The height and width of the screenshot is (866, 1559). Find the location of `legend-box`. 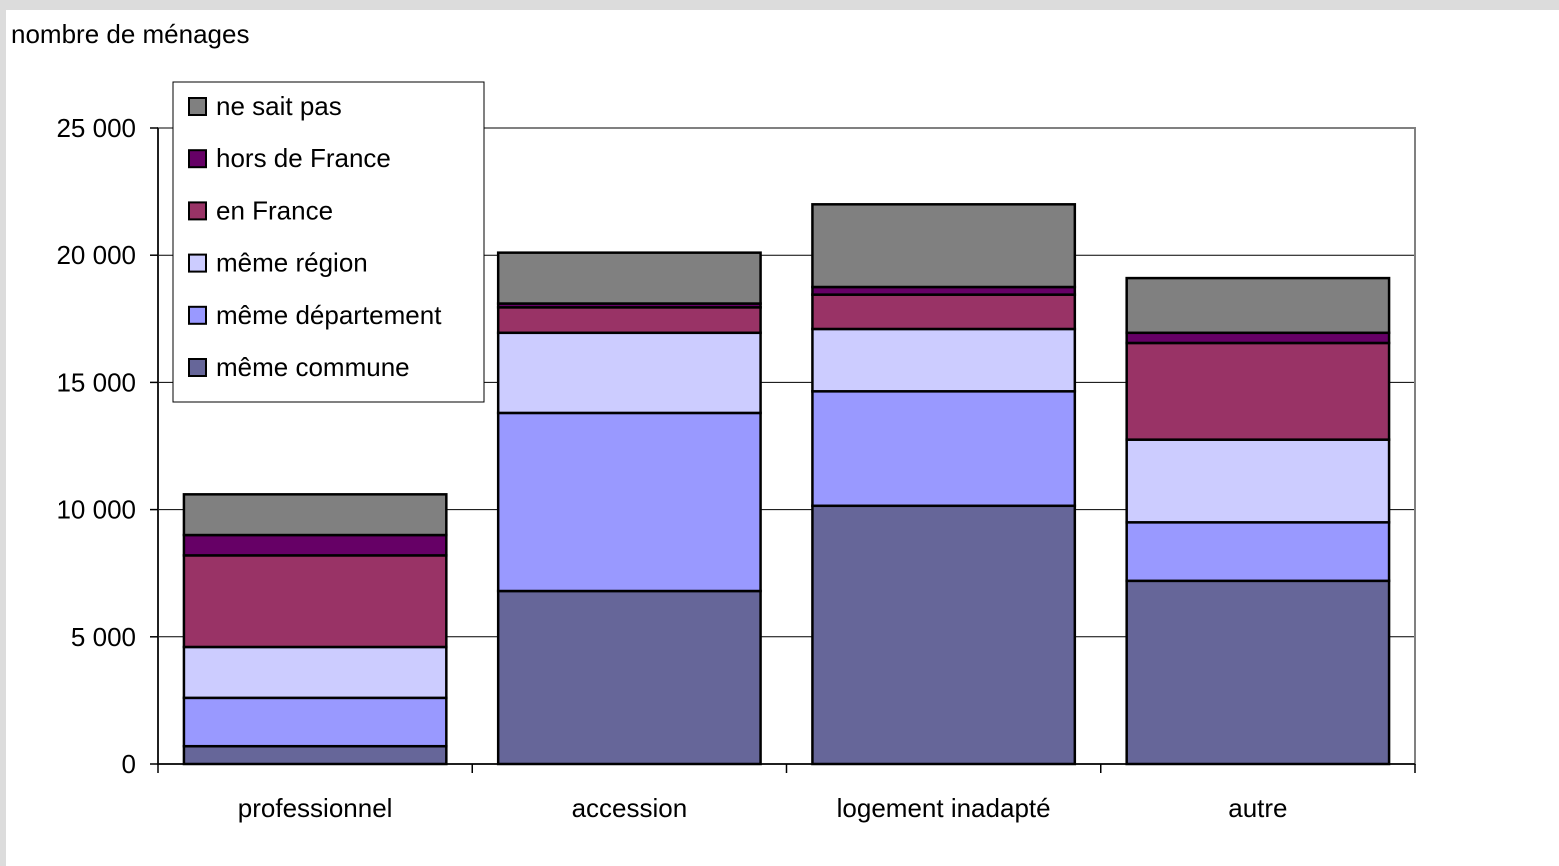

legend-box is located at coordinates (328, 242).